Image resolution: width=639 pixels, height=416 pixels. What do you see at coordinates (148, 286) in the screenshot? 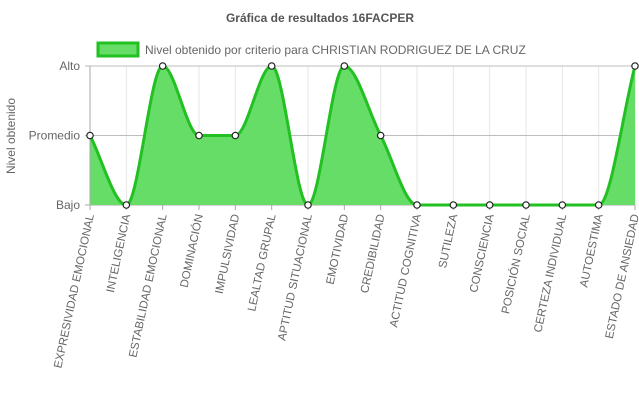
I see `x-tick-label: ESTABILIDAD EMOCIONAL` at bounding box center [148, 286].